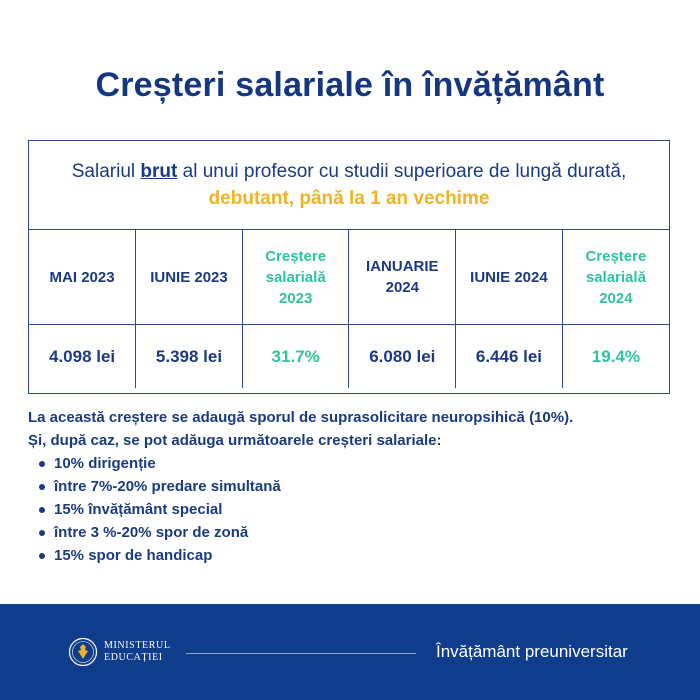 The width and height of the screenshot is (700, 700). Describe the element at coordinates (295, 356) in the screenshot. I see `table-value-cell: 31.7%` at that location.